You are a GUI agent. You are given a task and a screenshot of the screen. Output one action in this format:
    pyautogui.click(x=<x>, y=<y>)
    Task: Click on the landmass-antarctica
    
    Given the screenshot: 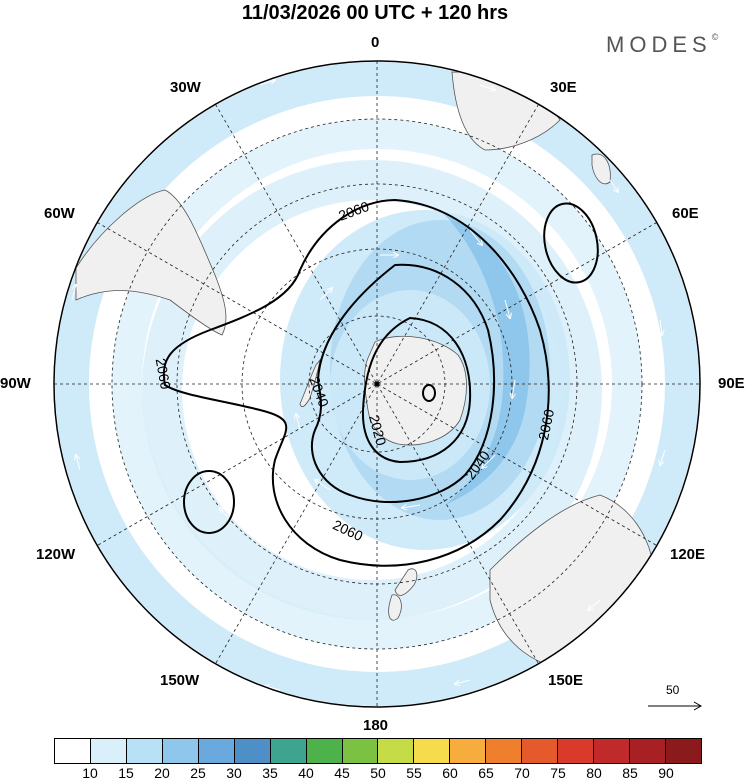 What is the action you would take?
    pyautogui.click(x=415, y=390)
    